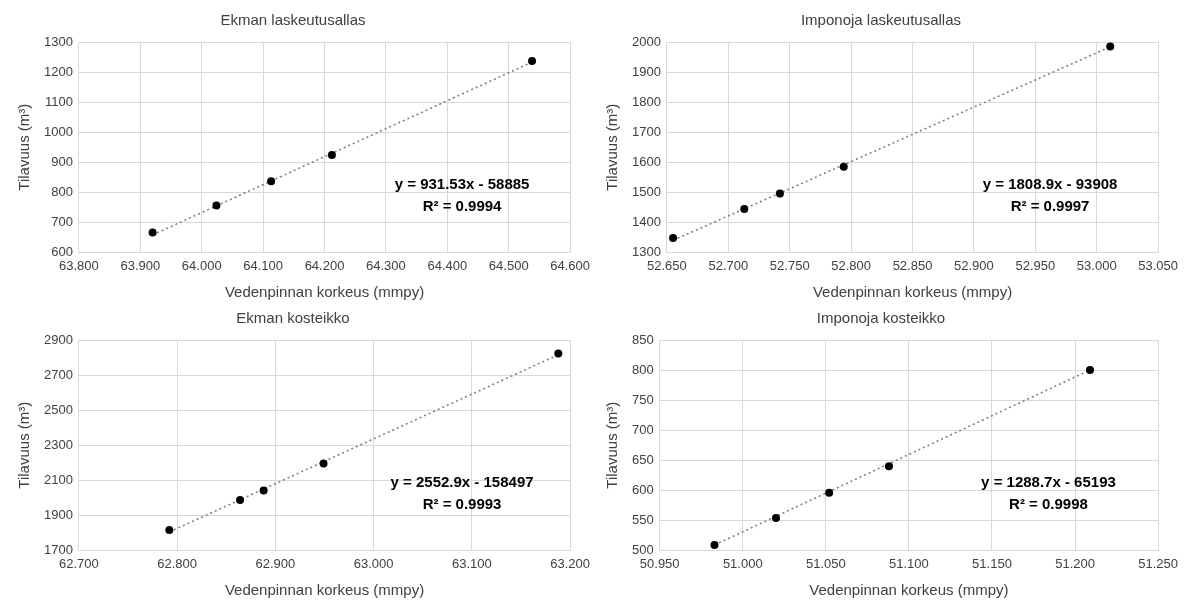 This screenshot has width=1192, height=615. Describe the element at coordinates (1075, 563) in the screenshot. I see `x-tick-label: 51.200` at that location.